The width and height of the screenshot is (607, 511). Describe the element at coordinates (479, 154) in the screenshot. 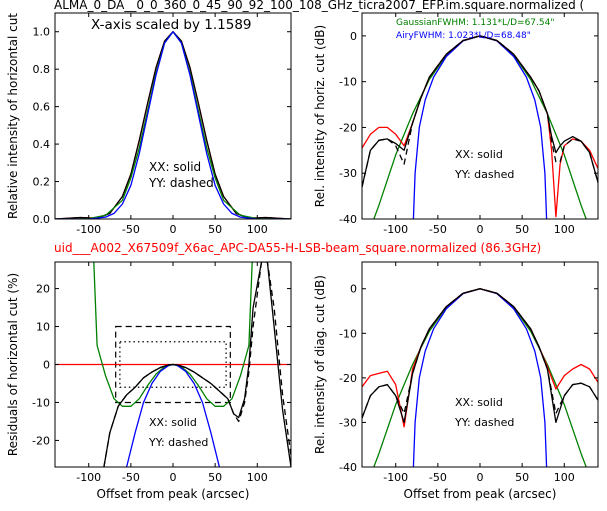

I see `legend-xx-p1: XX: solid` at that location.